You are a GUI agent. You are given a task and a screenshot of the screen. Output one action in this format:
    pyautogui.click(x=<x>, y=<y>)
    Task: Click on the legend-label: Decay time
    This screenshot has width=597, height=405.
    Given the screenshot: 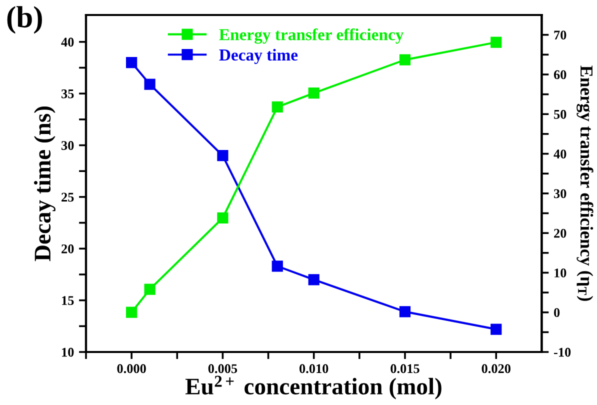 What is the action you would take?
    pyautogui.click(x=258, y=56)
    